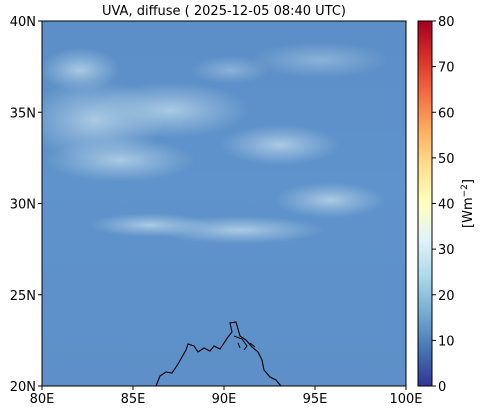 The image size is (480, 412). I want to click on colorbar-tick-label: 20, so click(446, 296).